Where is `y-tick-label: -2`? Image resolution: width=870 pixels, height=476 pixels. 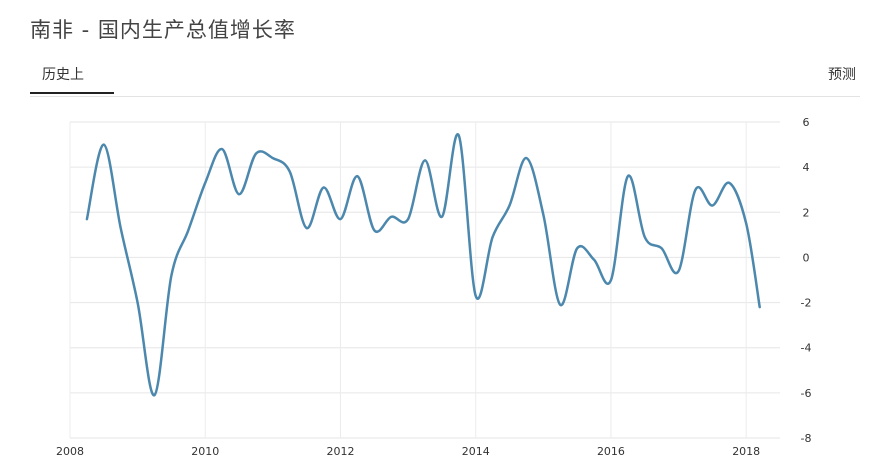
y-tick-label: -2 is located at coordinates (806, 303).